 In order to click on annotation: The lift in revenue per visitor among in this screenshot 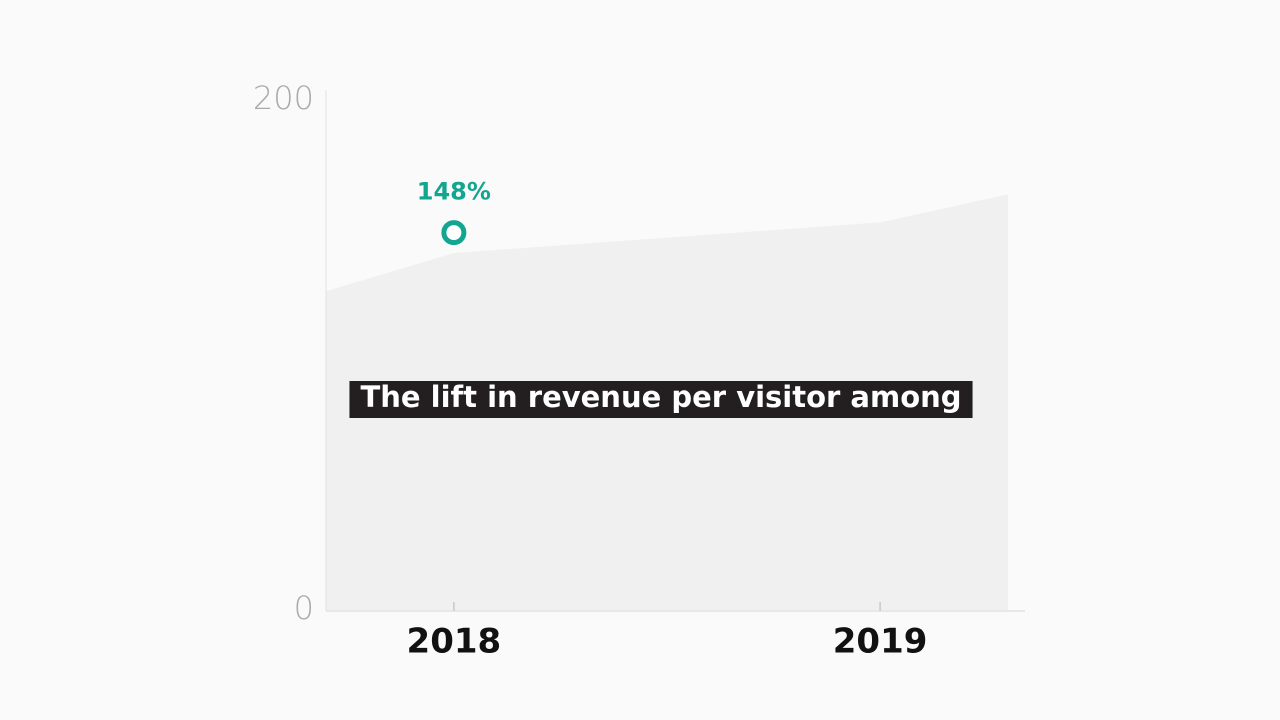, I will do `click(660, 397)`.